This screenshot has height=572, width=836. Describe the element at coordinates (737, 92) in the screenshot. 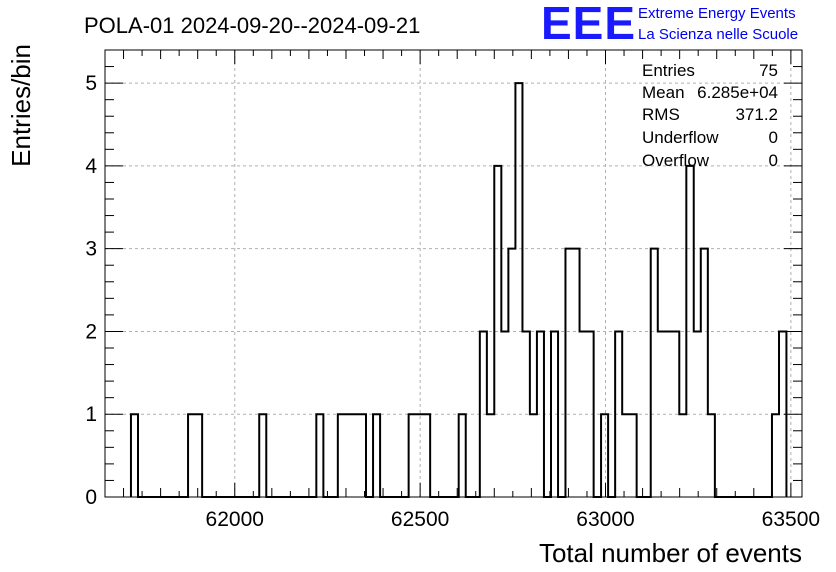

I see `stats-mean-value: 6.285e+04` at that location.